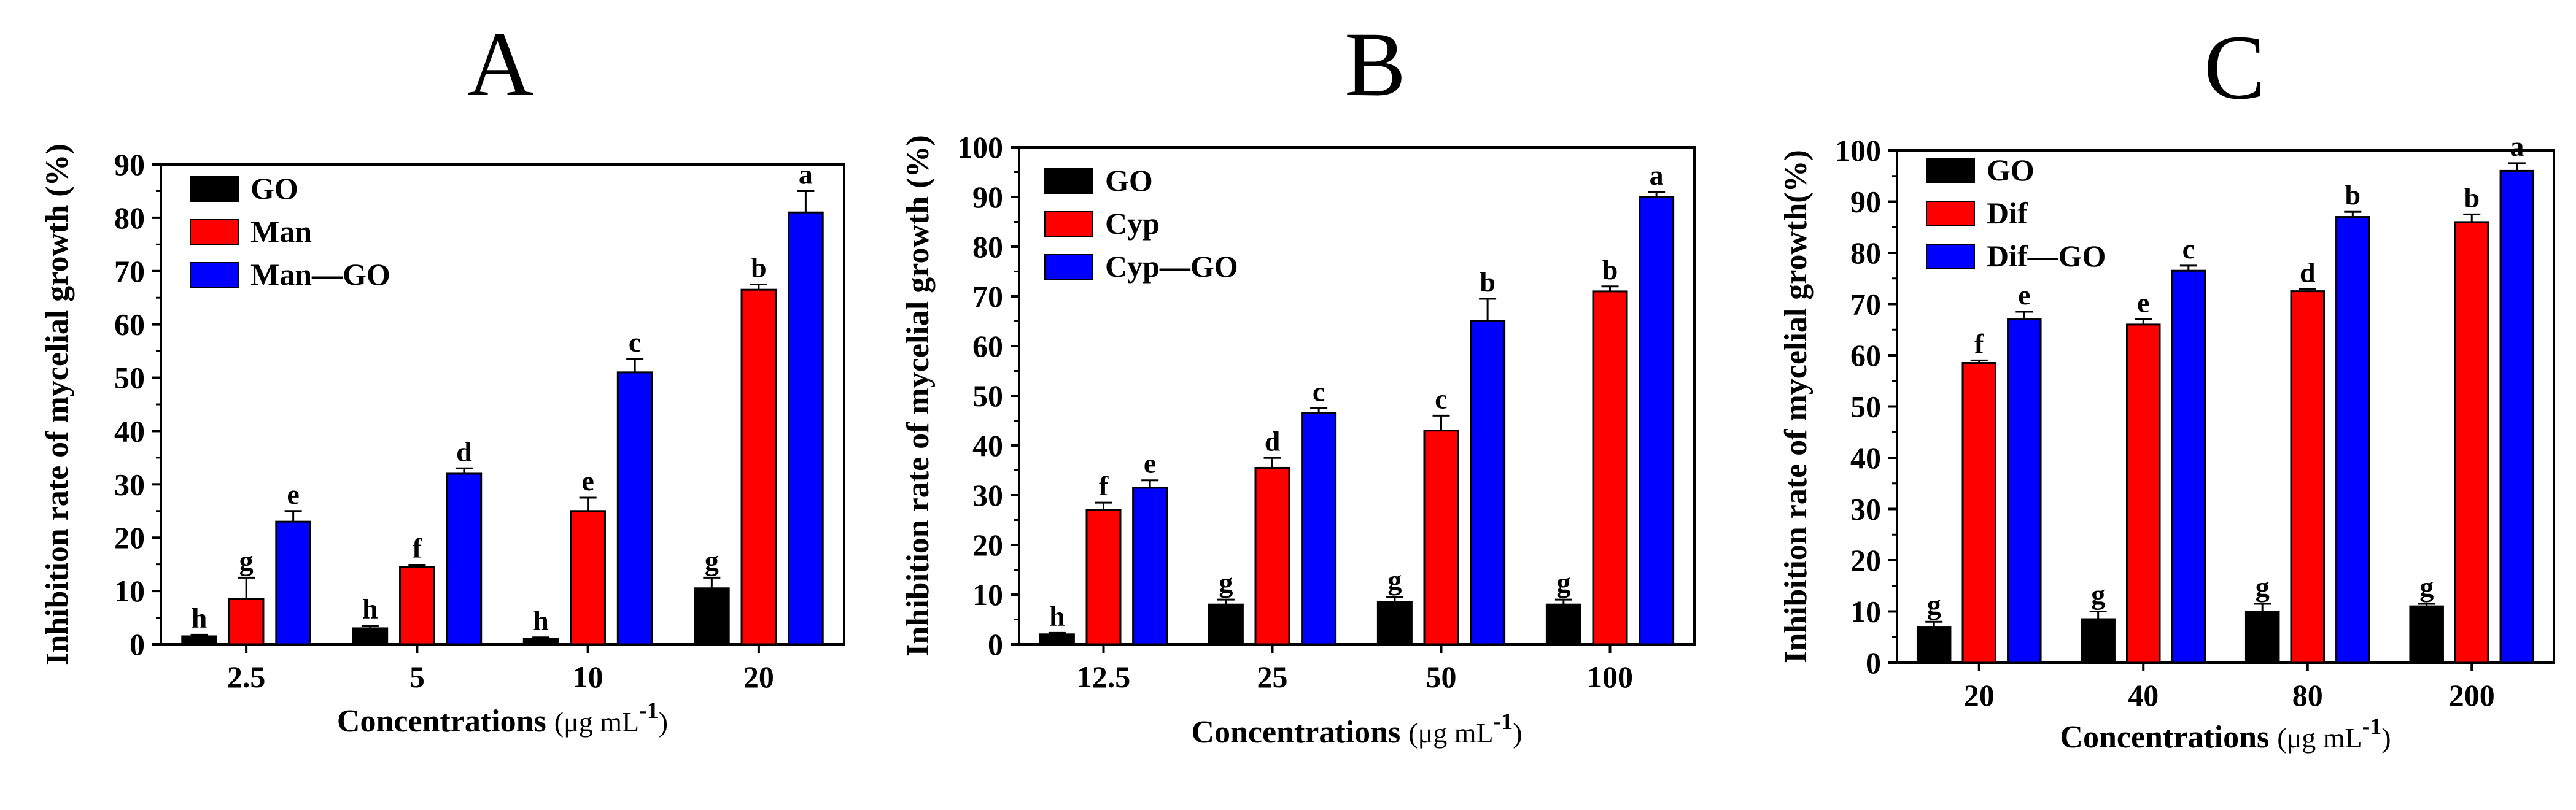 The width and height of the screenshot is (2576, 810). I want to click on y-tick-label: 100, so click(1858, 150).